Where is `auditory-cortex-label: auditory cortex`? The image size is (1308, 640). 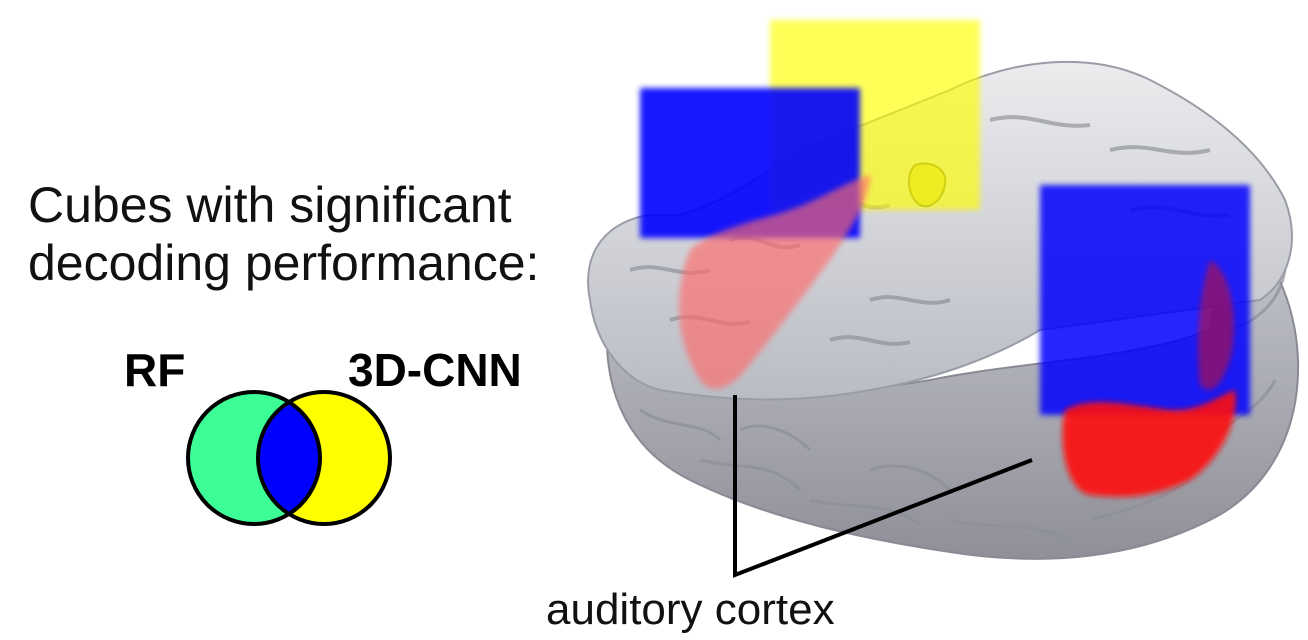 auditory-cortex-label: auditory cortex is located at coordinates (690, 609).